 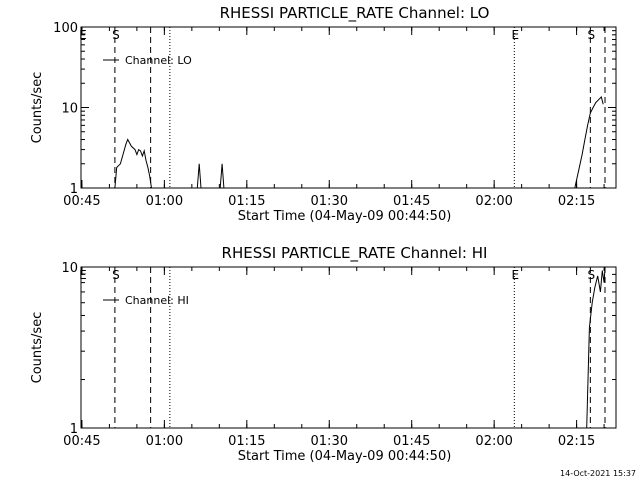 I want to click on y-tick-label: 100, so click(x=65, y=28).